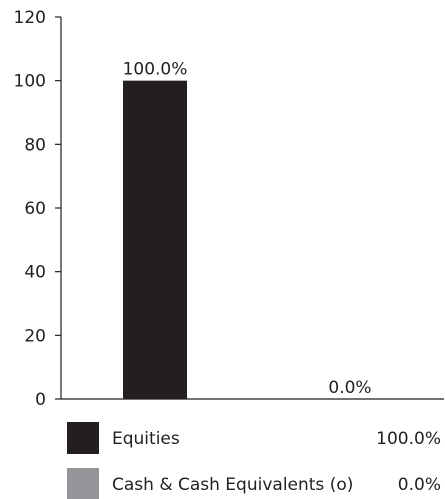  I want to click on bar-value-label: 0.0%, so click(349, 388).